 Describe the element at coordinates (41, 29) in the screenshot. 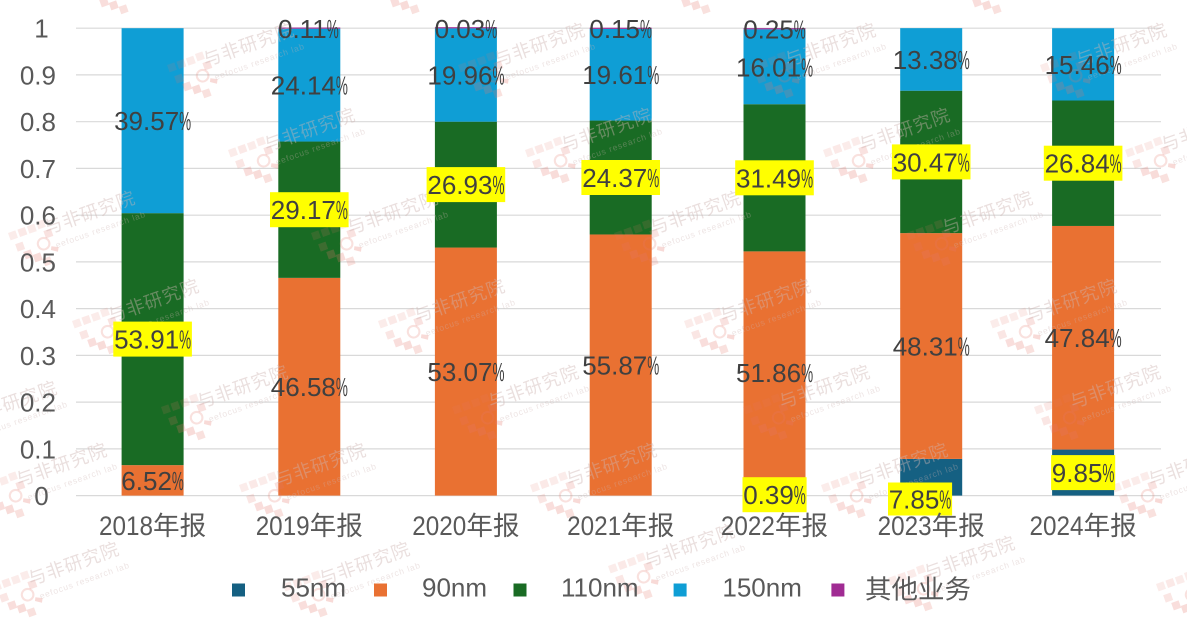

I see `svg-text: 1` at that location.